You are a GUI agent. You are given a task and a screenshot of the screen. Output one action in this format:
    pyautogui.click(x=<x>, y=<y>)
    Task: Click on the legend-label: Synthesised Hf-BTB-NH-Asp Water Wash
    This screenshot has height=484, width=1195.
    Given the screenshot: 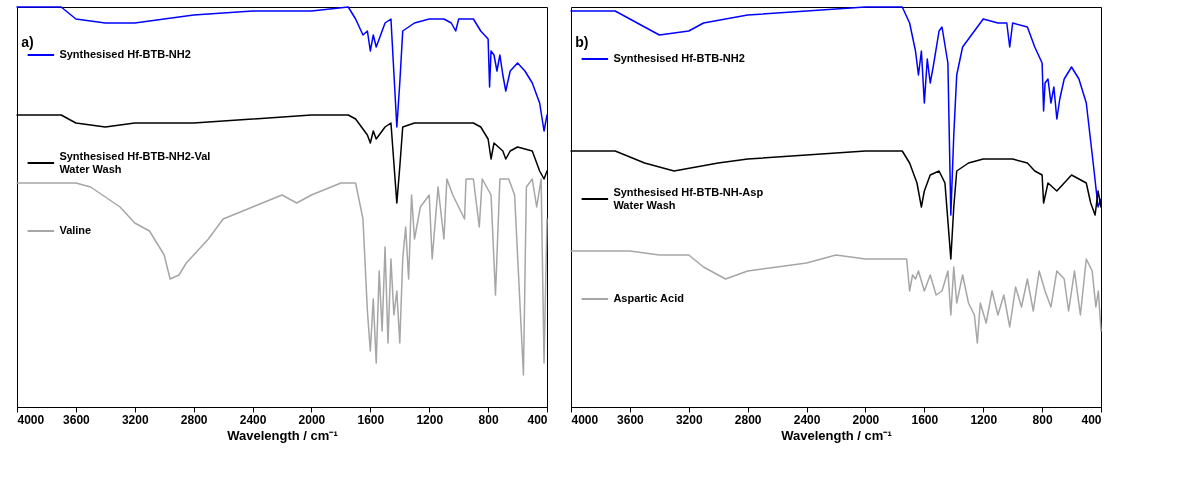 What is the action you would take?
    pyautogui.click(x=688, y=198)
    